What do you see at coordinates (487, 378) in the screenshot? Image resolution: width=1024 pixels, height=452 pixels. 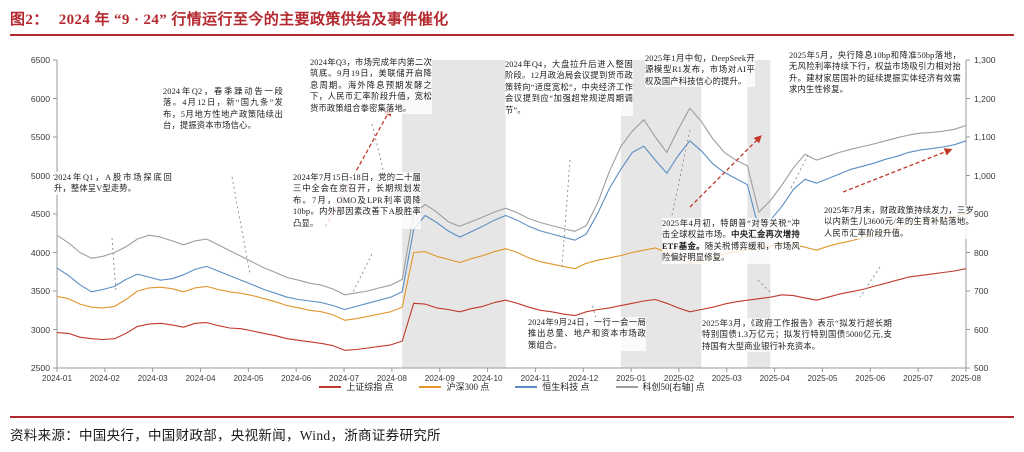 I see `x-axis-tick: 2024-10` at bounding box center [487, 378].